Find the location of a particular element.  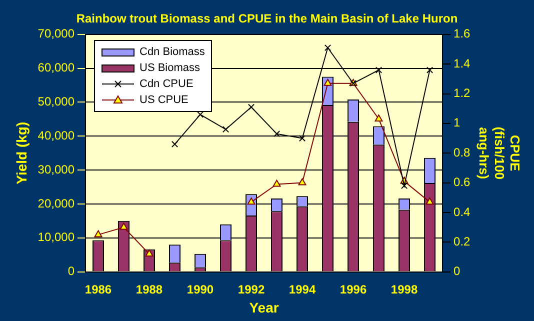

y2-tick-label: 1.6 is located at coordinates (462, 33).